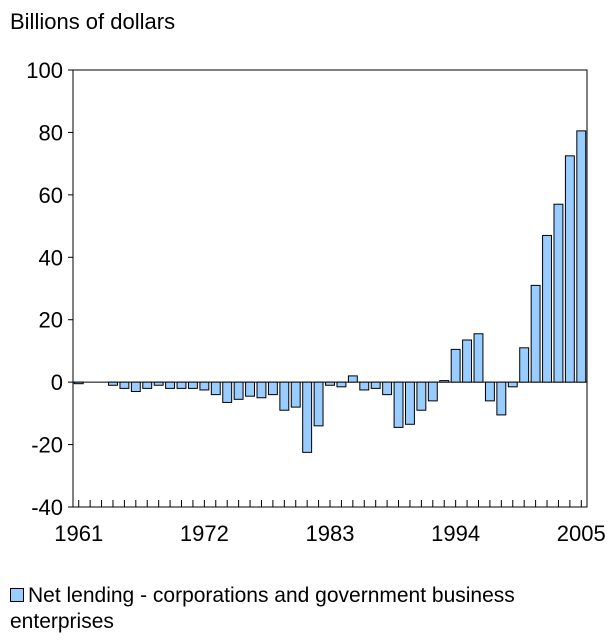 This screenshot has width=612, height=643. Describe the element at coordinates (51, 257) in the screenshot. I see `y-tick-label: 40` at that location.